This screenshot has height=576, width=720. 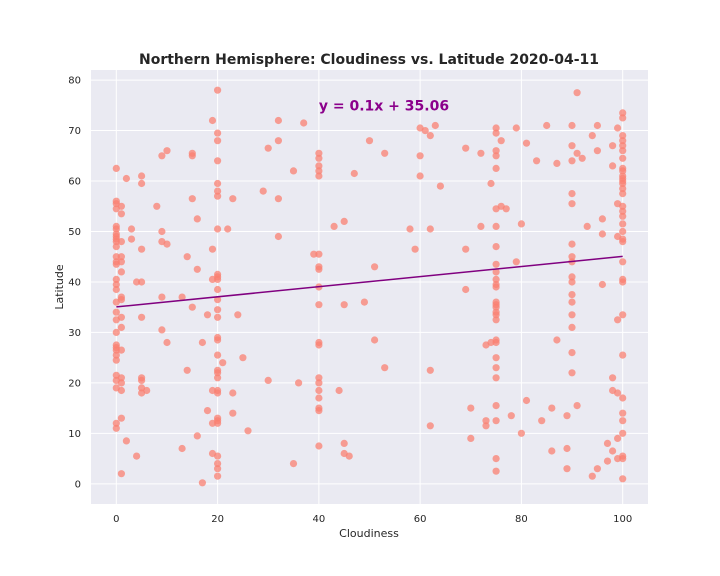 What do you see at coordinates (384, 106) in the screenshot?
I see `regression-equation: y = 0.1x + 35.06` at bounding box center [384, 106].